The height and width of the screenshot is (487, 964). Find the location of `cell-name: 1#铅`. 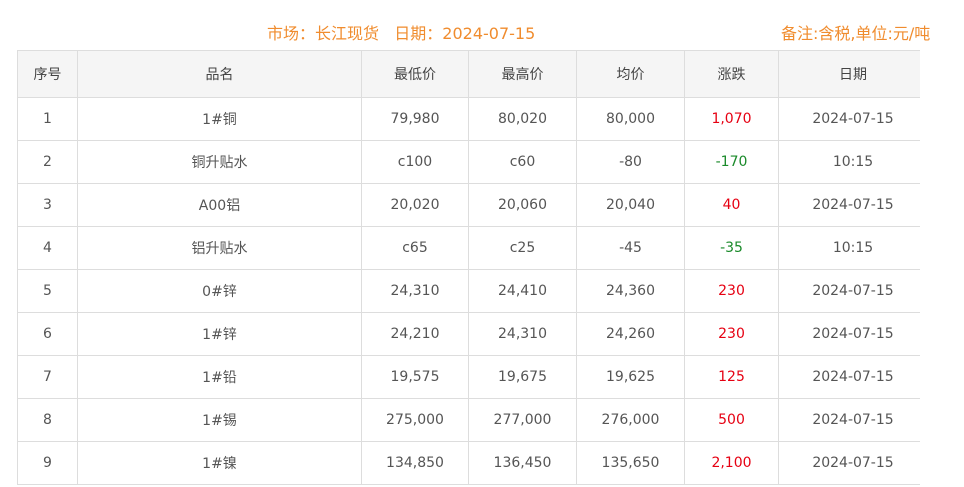

cell-name: 1#铅 is located at coordinates (219, 377).